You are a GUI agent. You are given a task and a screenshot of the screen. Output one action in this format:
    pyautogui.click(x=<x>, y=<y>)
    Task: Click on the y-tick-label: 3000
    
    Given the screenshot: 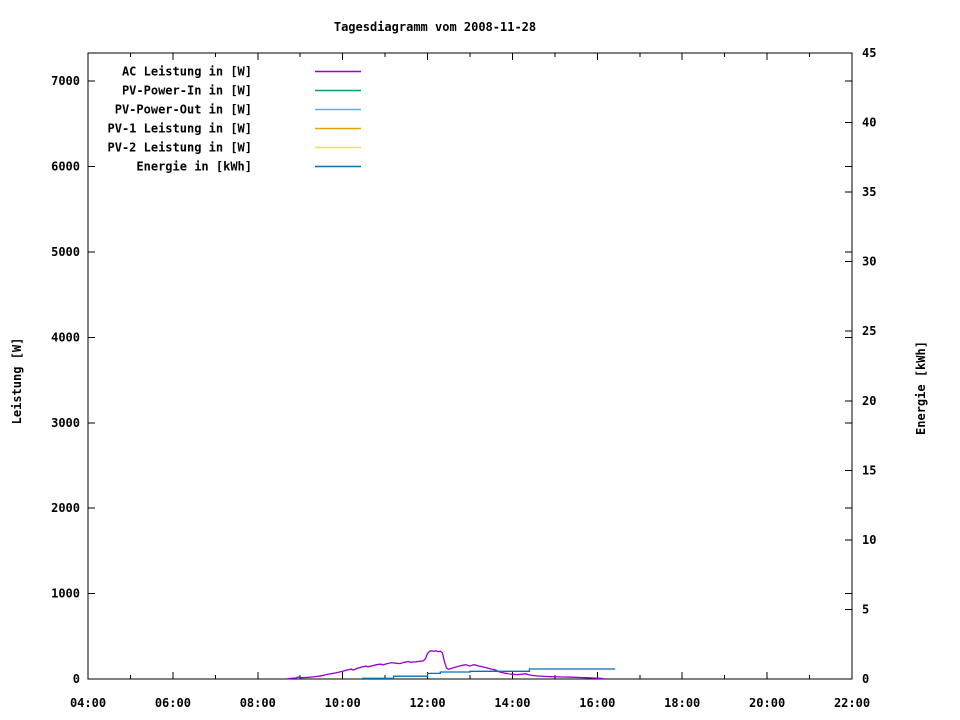 What is the action you would take?
    pyautogui.click(x=65, y=423)
    